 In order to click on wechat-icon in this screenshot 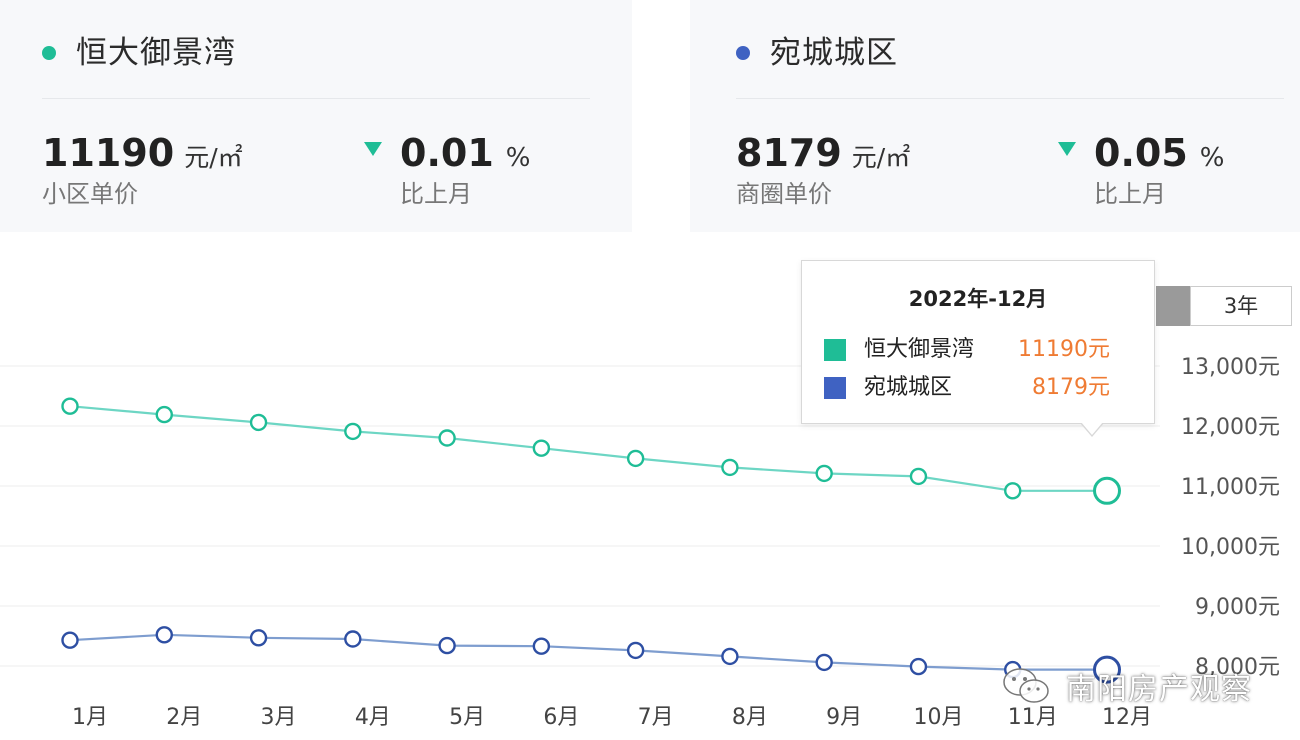, I will do `click(1027, 686)`.